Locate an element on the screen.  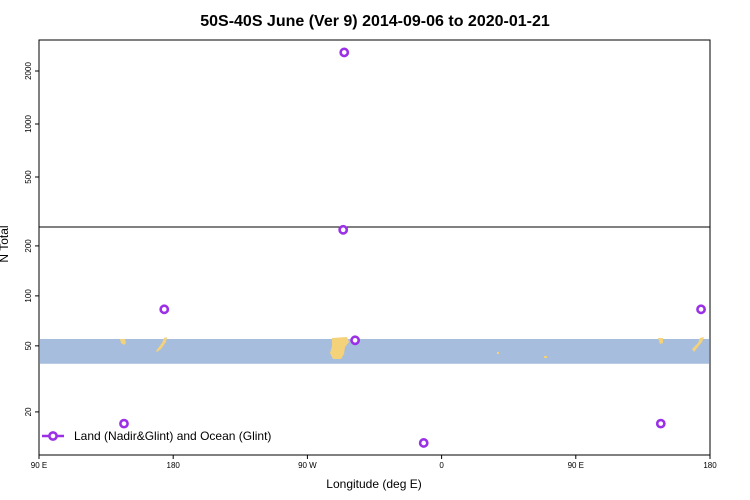
x-tick-label: 90 W is located at coordinates (307, 465).